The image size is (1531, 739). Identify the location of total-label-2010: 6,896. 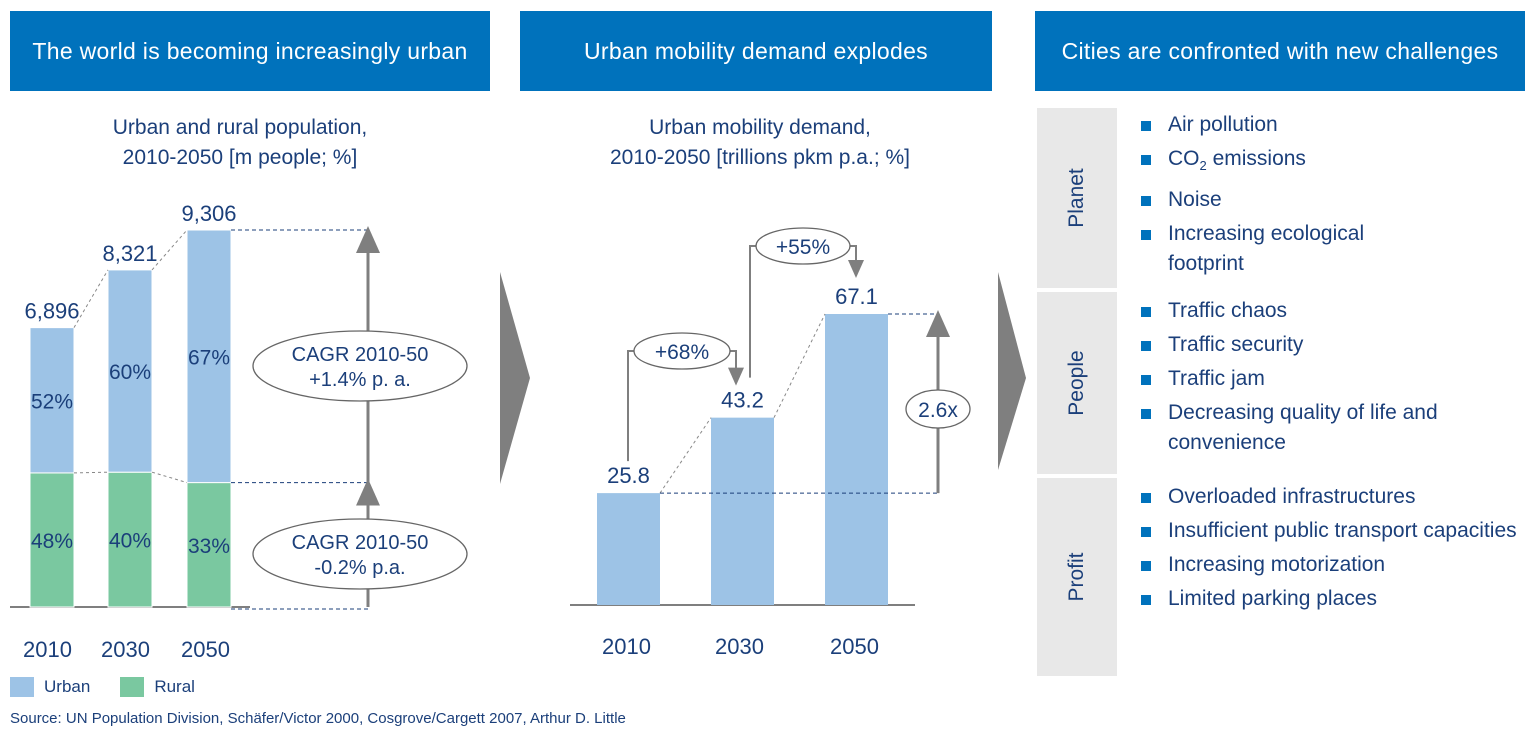
(51, 311).